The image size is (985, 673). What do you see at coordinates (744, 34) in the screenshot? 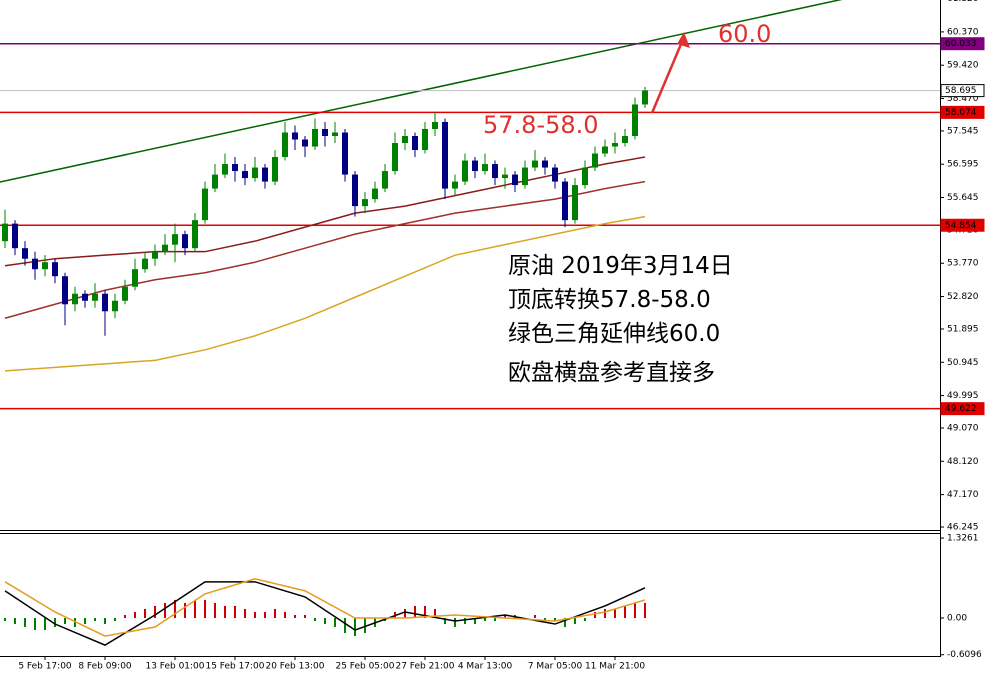
I see `annotation: 60.0` at bounding box center [744, 34].